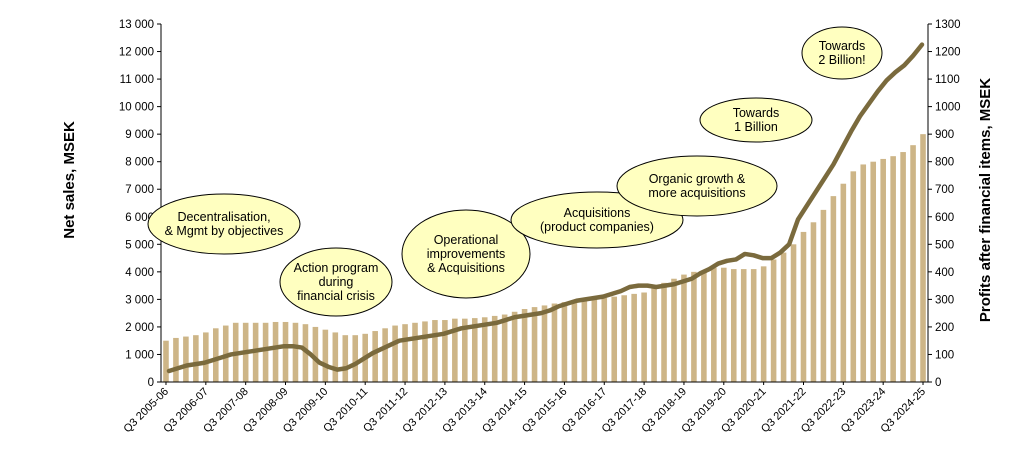 The height and width of the screenshot is (458, 1020). I want to click on y-tick-label: 5 000, so click(139, 245).